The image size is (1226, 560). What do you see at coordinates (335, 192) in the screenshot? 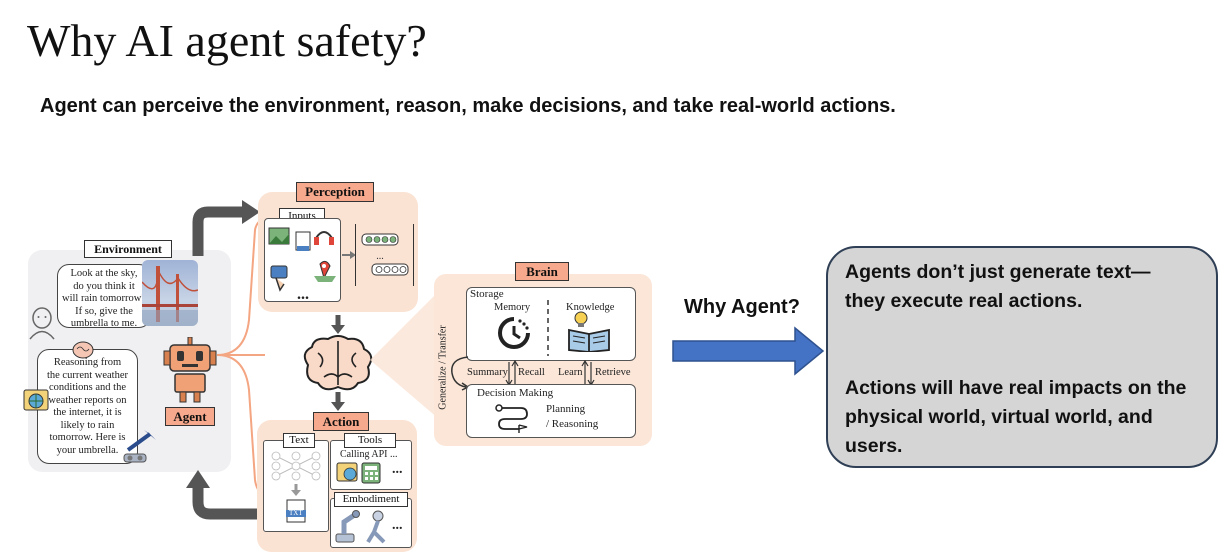
I see `perception-label: Perception` at bounding box center [335, 192].